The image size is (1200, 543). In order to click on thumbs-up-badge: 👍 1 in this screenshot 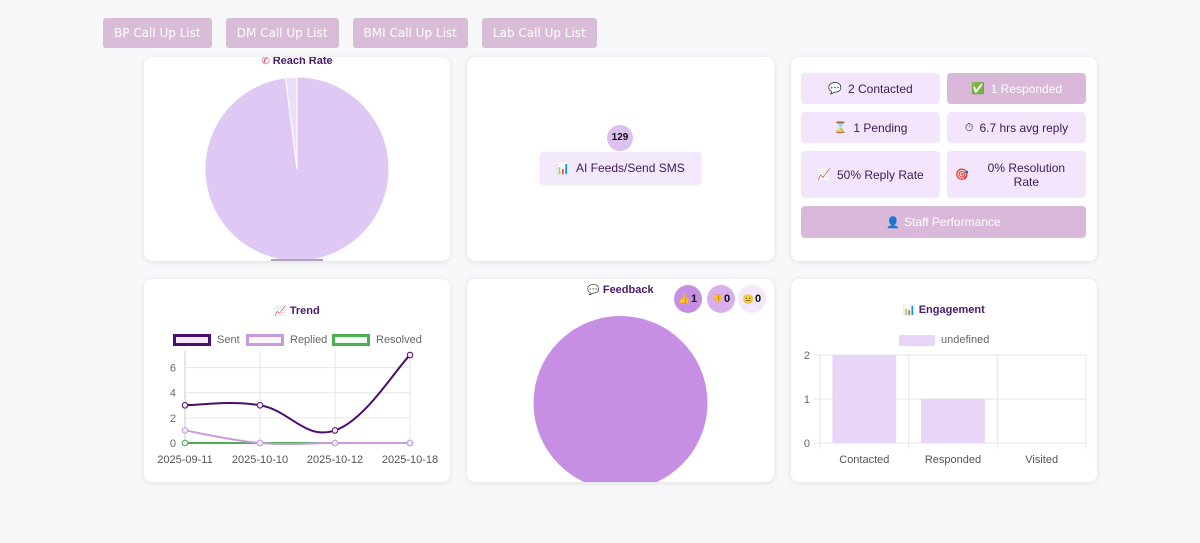, I will do `click(688, 299)`.